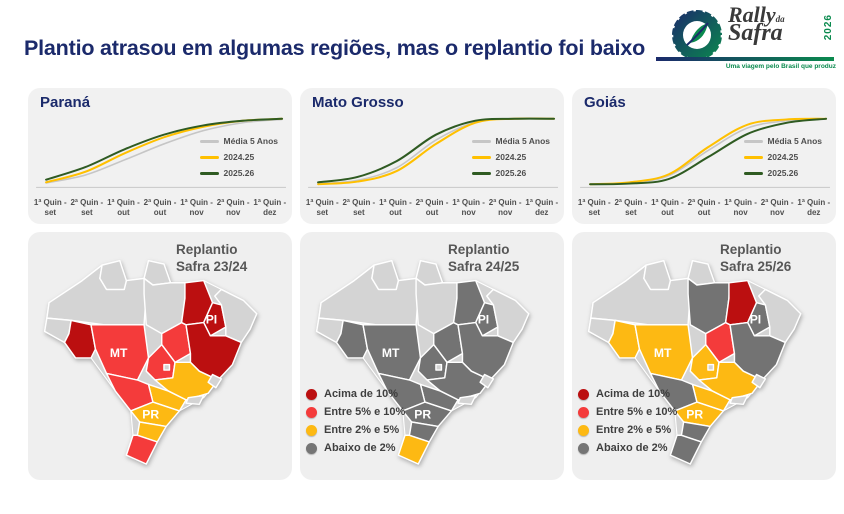 This screenshot has height=514, width=844. What do you see at coordinates (161, 153) in the screenshot?
I see `line-chart-parana` at bounding box center [161, 153].